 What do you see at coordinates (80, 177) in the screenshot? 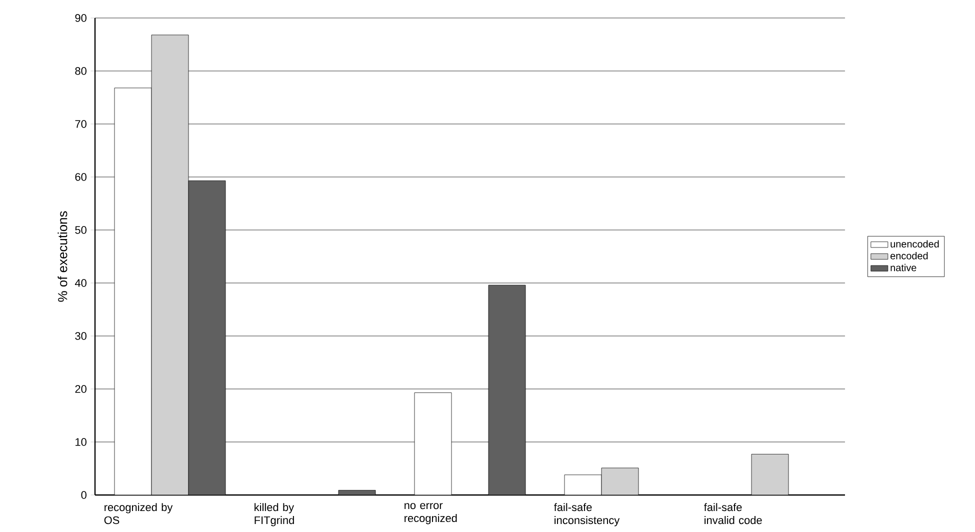
I see `y-tick-label: 60` at bounding box center [80, 177].